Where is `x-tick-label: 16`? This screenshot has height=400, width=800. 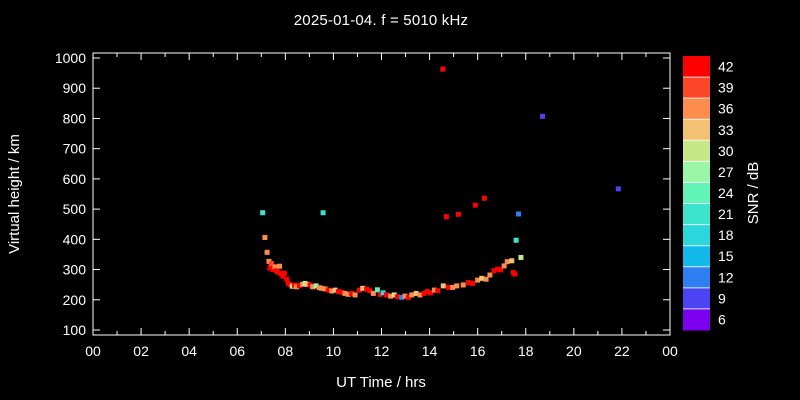 x-tick-label: 16 is located at coordinates (478, 351).